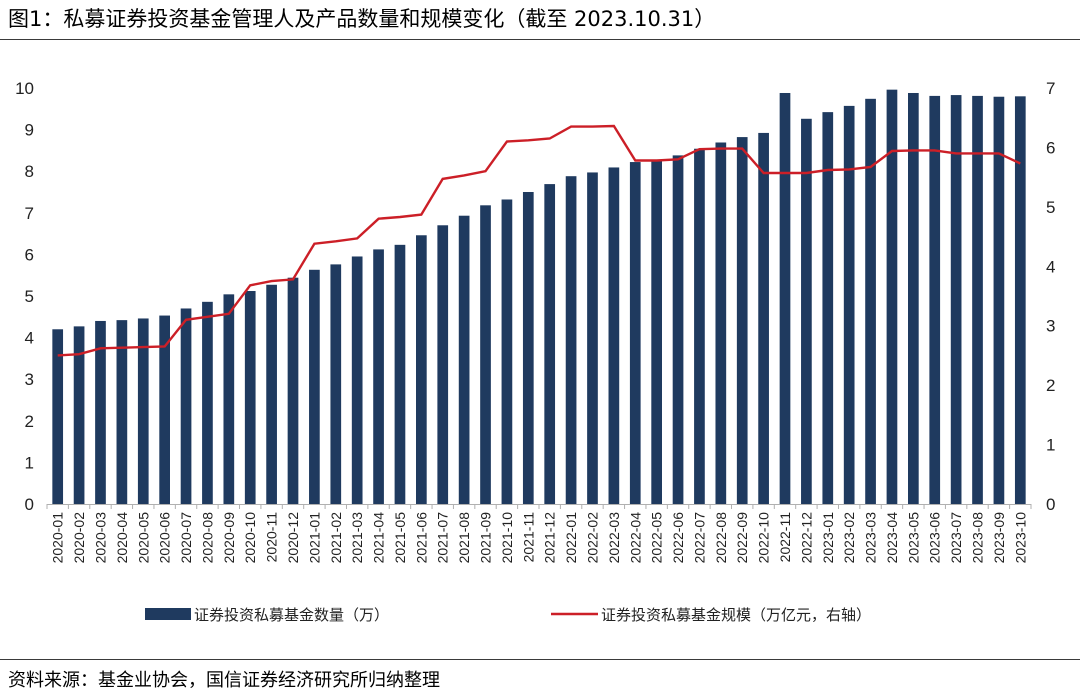 Image resolution: width=1080 pixels, height=698 pixels. I want to click on x-tick-label: 2021-04, so click(379, 538).